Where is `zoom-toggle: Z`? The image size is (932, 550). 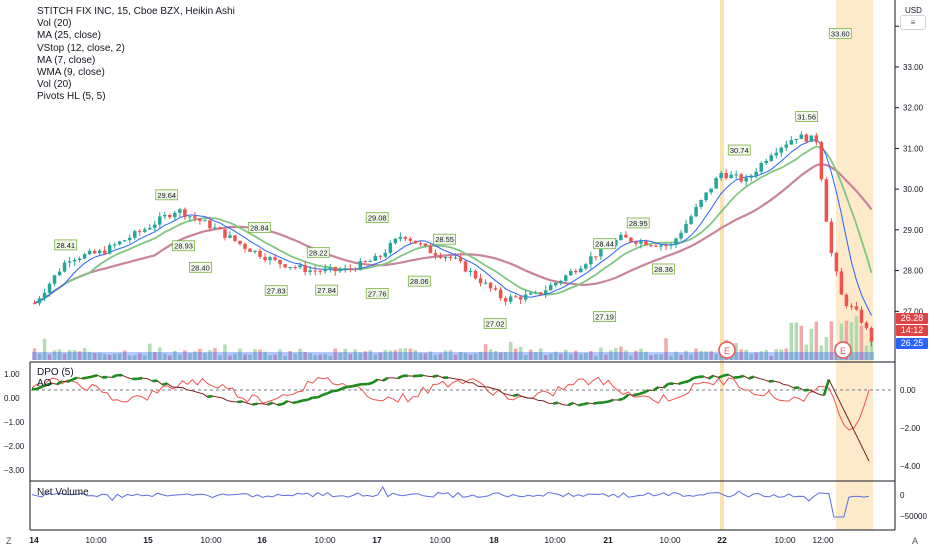
zoom-toggle: Z is located at coordinates (9, 541).